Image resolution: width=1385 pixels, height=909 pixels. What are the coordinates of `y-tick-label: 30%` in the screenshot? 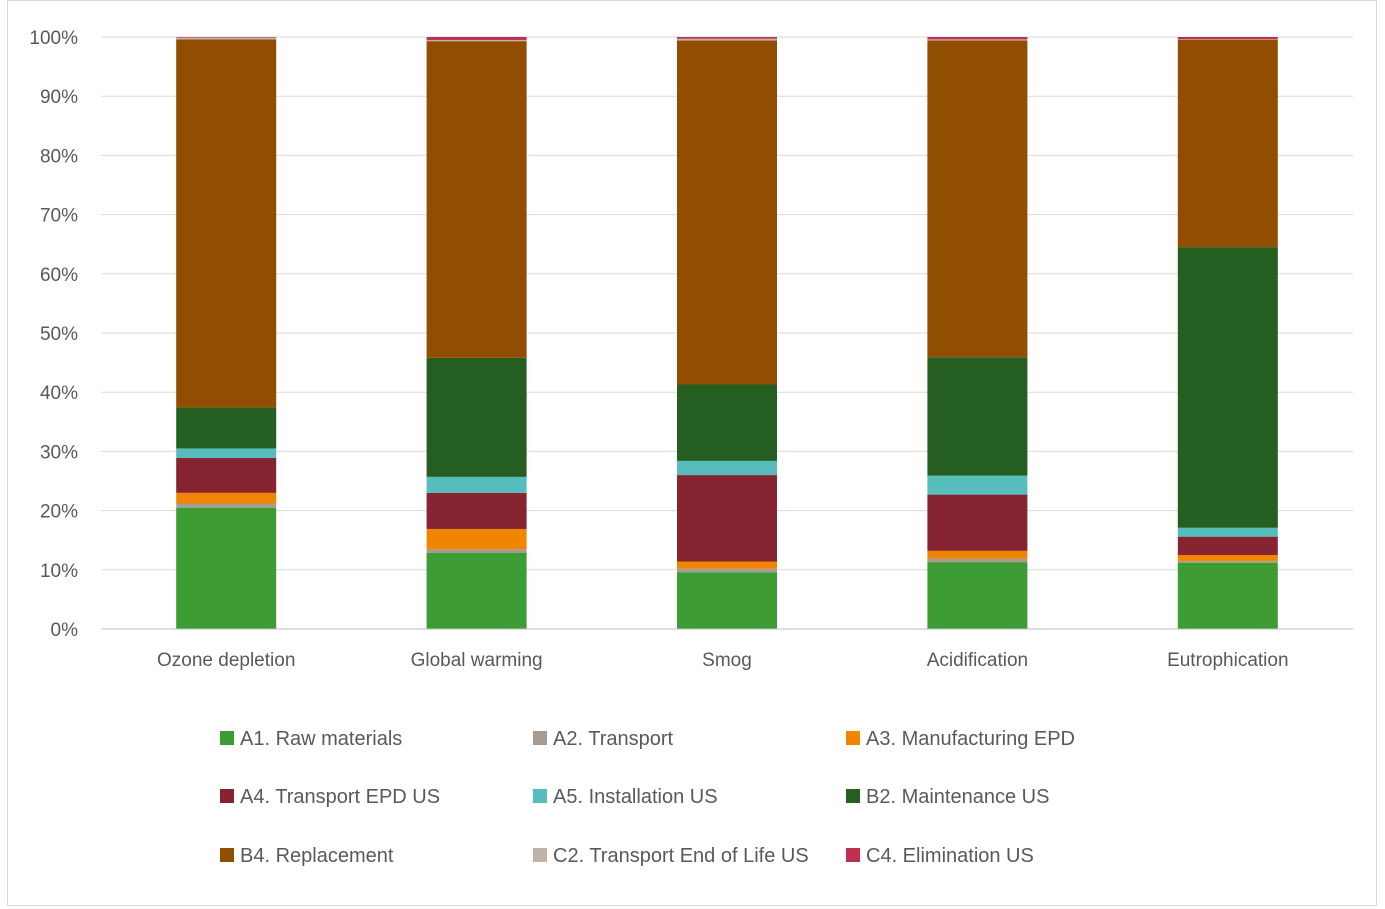 It's located at (59, 452).